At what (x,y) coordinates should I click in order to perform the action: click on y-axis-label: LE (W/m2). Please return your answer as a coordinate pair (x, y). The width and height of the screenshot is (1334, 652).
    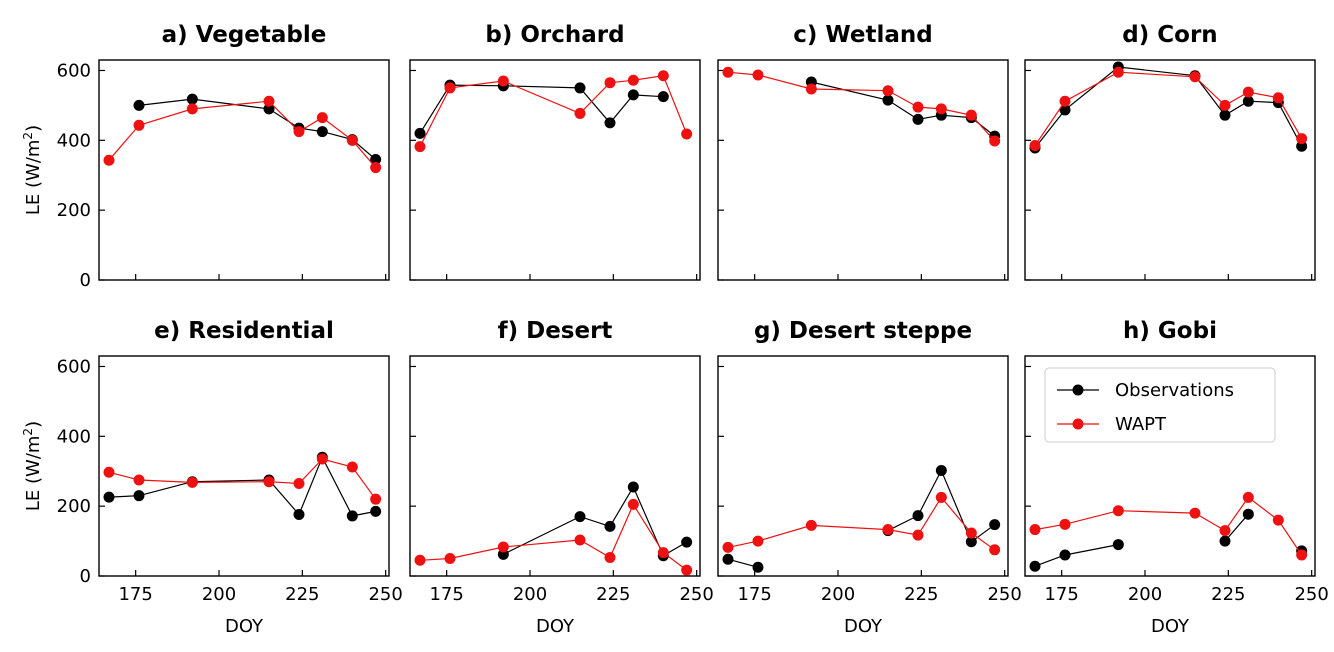
    Looking at the image, I should click on (32, 170).